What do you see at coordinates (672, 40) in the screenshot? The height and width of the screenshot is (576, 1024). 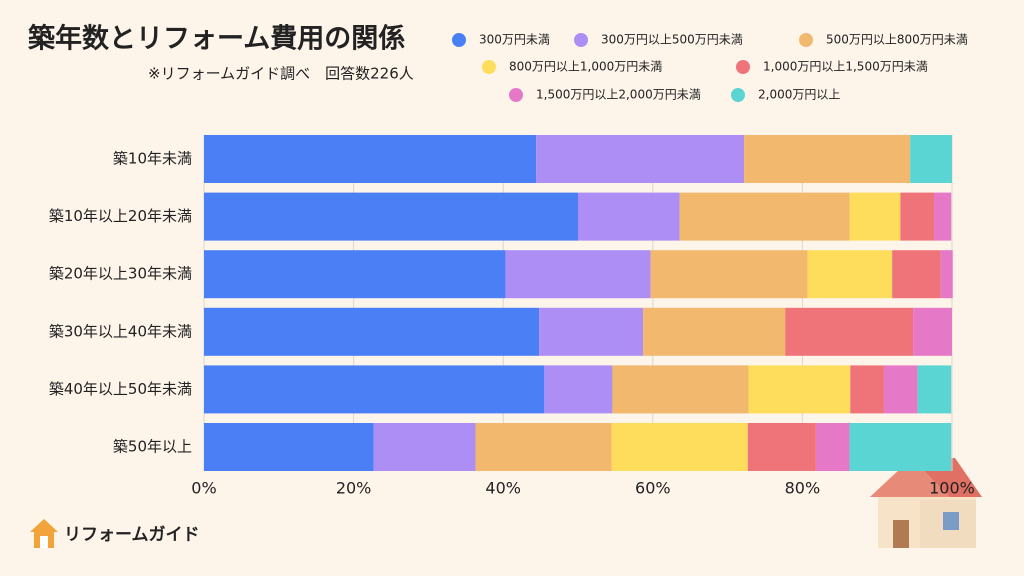 I see `legend-label: 300万円以上500万円未満` at bounding box center [672, 40].